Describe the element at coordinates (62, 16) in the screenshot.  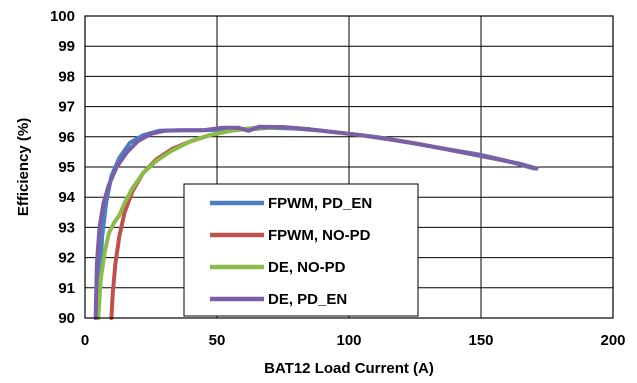
I see `y-tick-label: 100` at that location.